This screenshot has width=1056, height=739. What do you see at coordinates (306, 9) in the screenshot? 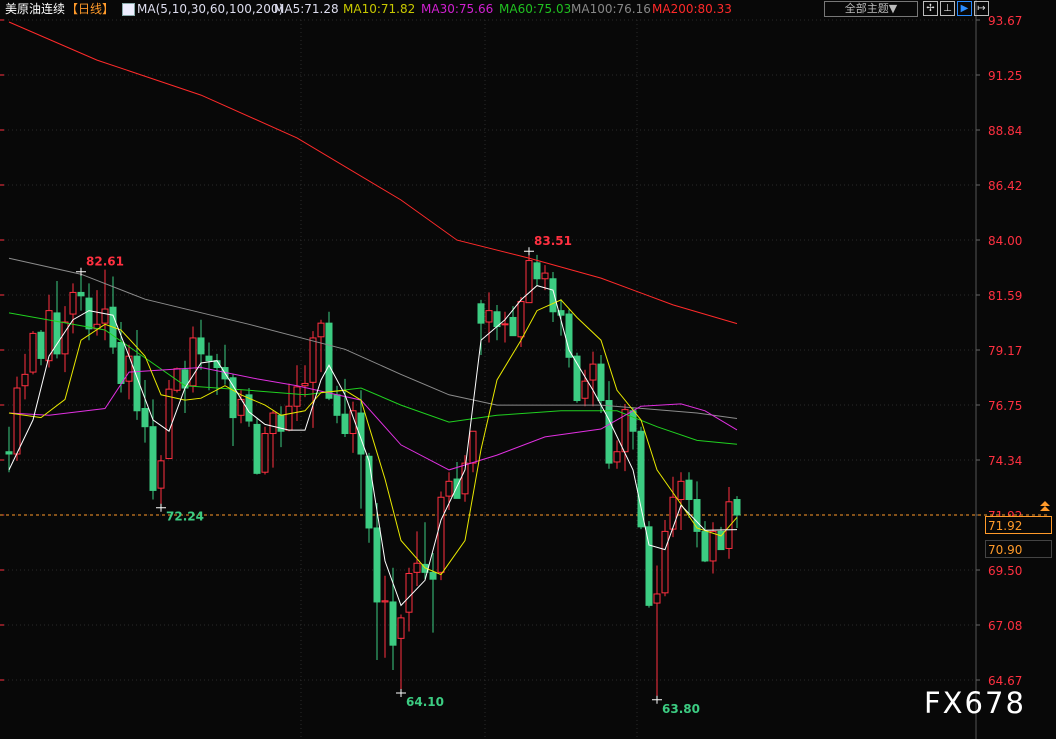
I see `ma5-value: MA5:71.28` at bounding box center [306, 9].